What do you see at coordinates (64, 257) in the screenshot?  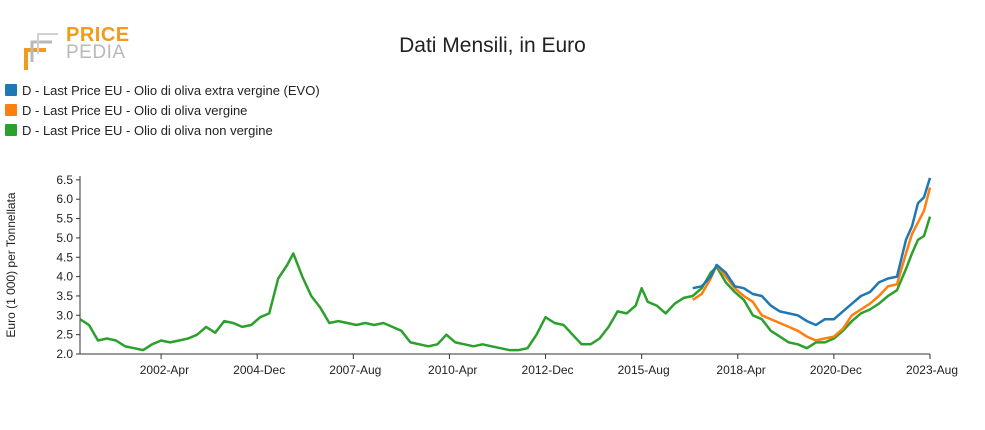 I see `y-tick-label: 4.5` at bounding box center [64, 257].